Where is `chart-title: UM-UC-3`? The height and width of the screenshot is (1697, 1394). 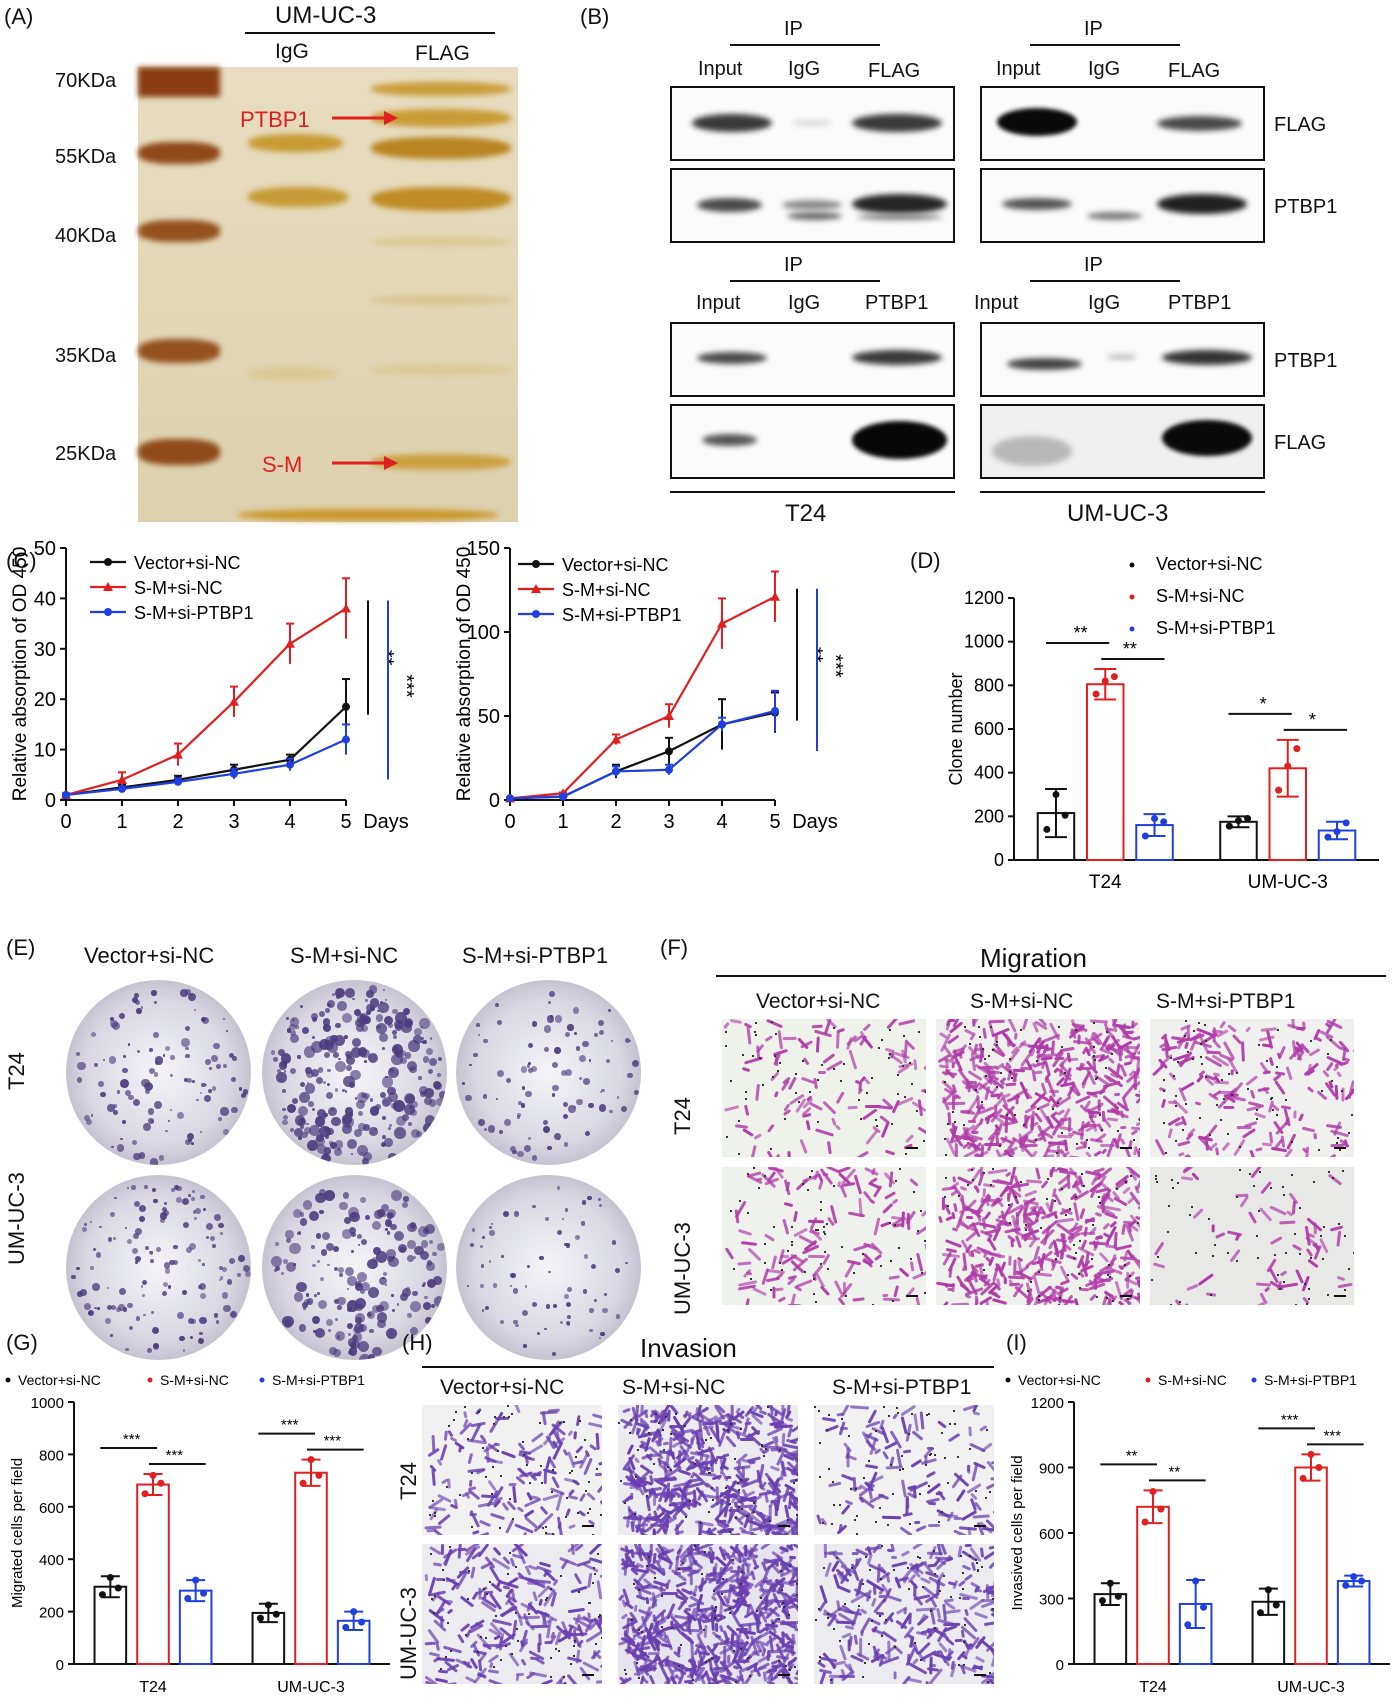
chart-title: UM-UC-3 is located at coordinates (642, 542).